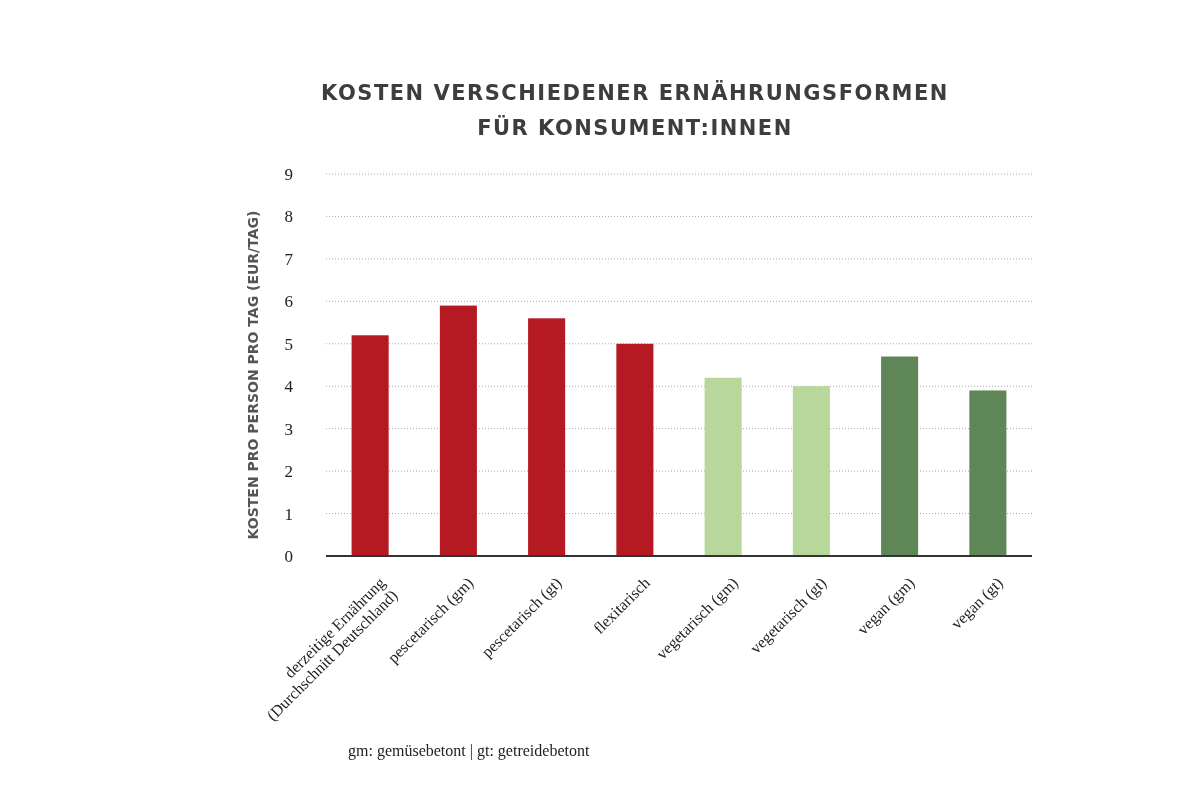 This screenshot has height=801, width=1200. I want to click on y-tick-label: 3, so click(288, 429).